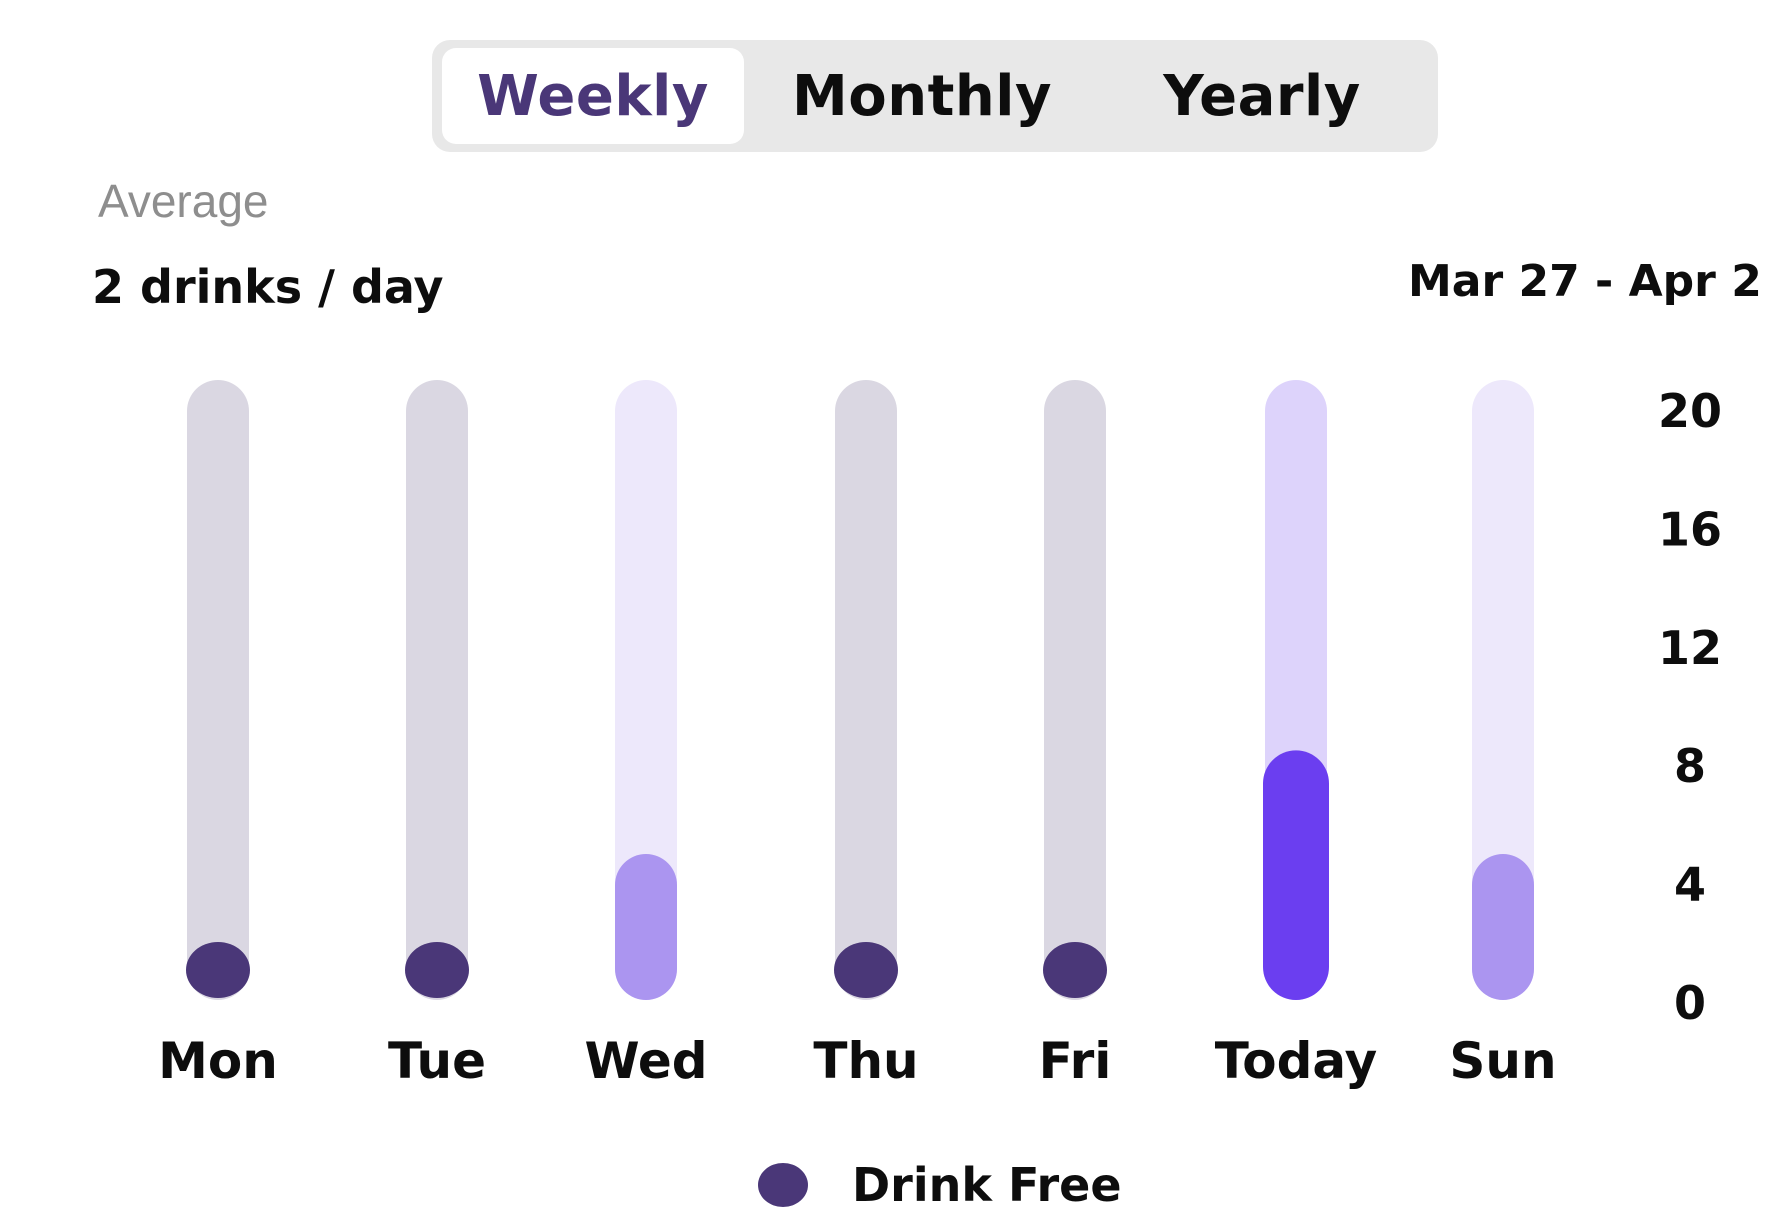  I want to click on y-tick-label-12: 12, so click(1690, 648).